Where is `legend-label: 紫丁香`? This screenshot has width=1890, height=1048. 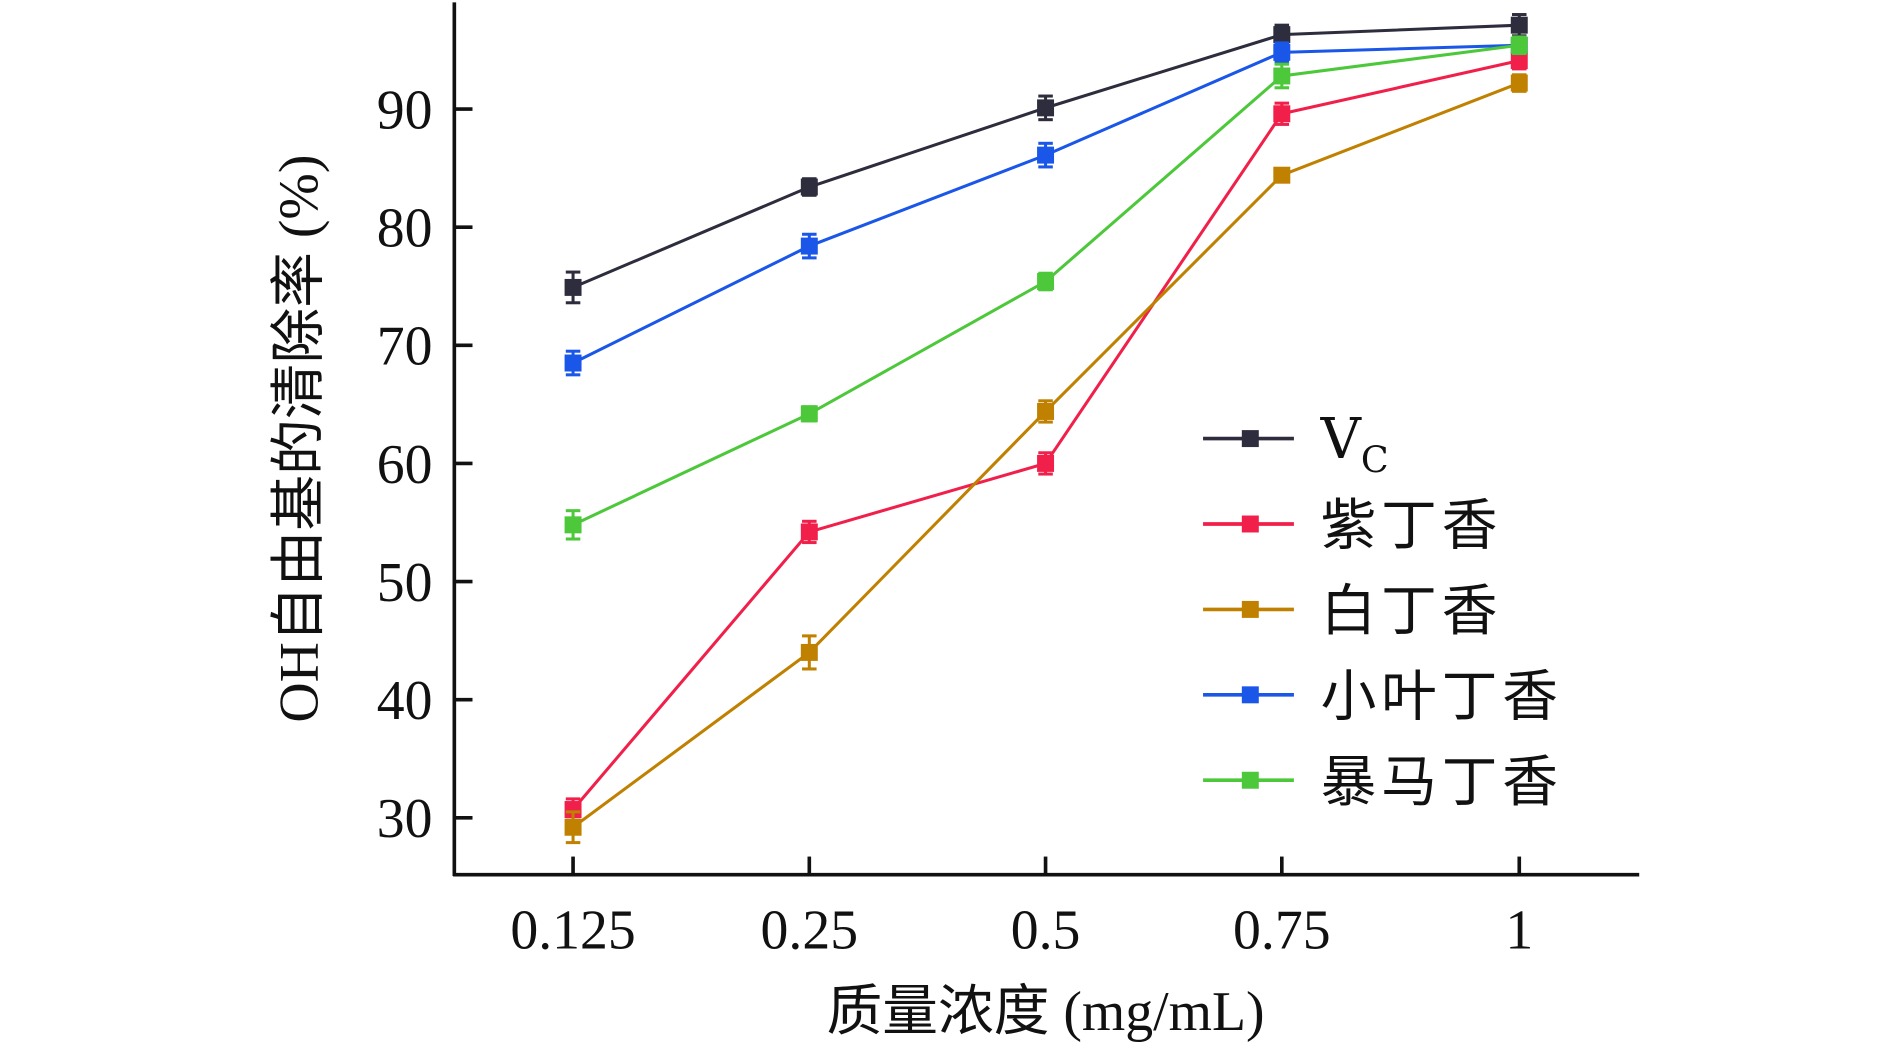
legend-label: 紫丁香 is located at coordinates (1412, 526).